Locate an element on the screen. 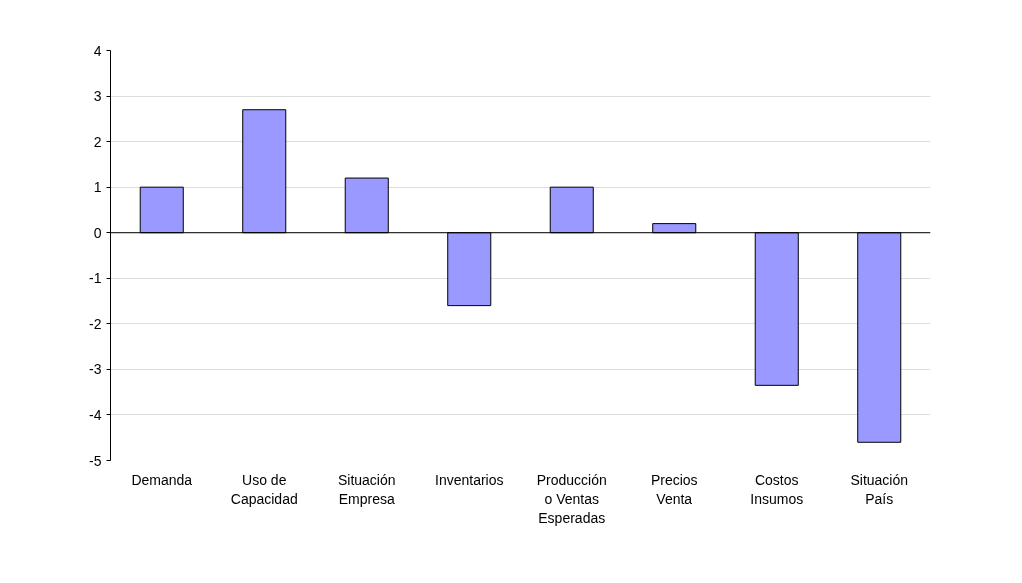  x-tick-label: Situación Empresa is located at coordinates (366, 489).